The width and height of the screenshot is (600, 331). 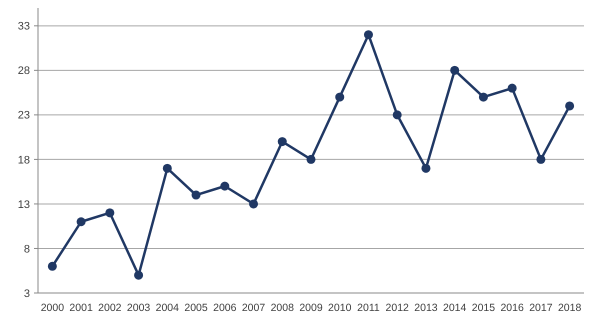 What do you see at coordinates (541, 308) in the screenshot?
I see `x-tick-label: 2017` at bounding box center [541, 308].